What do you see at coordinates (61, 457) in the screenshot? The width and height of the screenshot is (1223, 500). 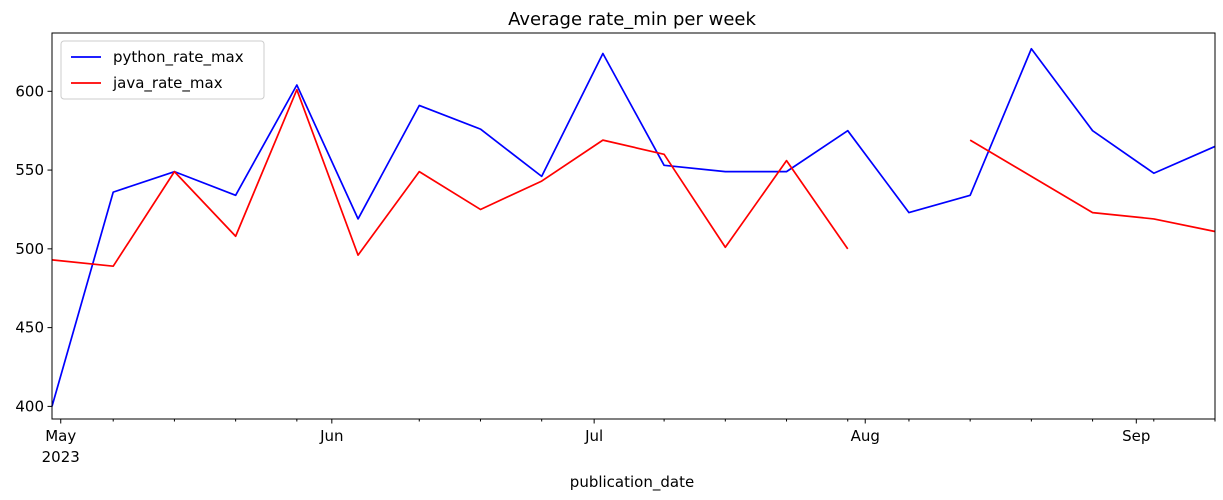 I see `x-tick-sublabel: 2023` at bounding box center [61, 457].